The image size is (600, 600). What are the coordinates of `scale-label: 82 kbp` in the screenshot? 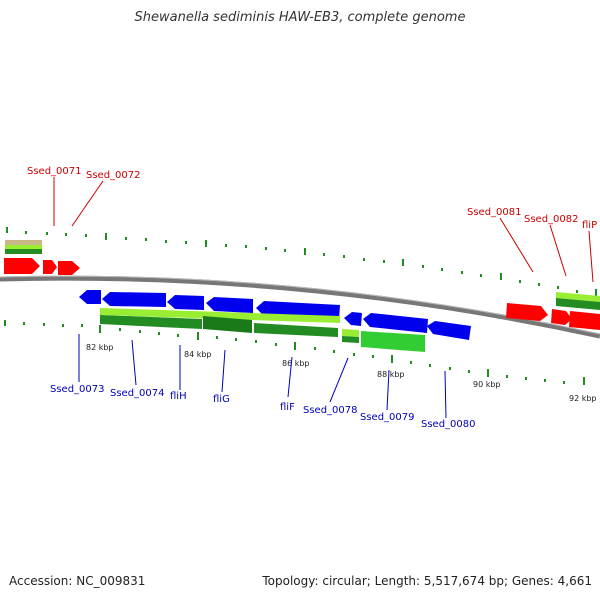 It's located at (100, 347).